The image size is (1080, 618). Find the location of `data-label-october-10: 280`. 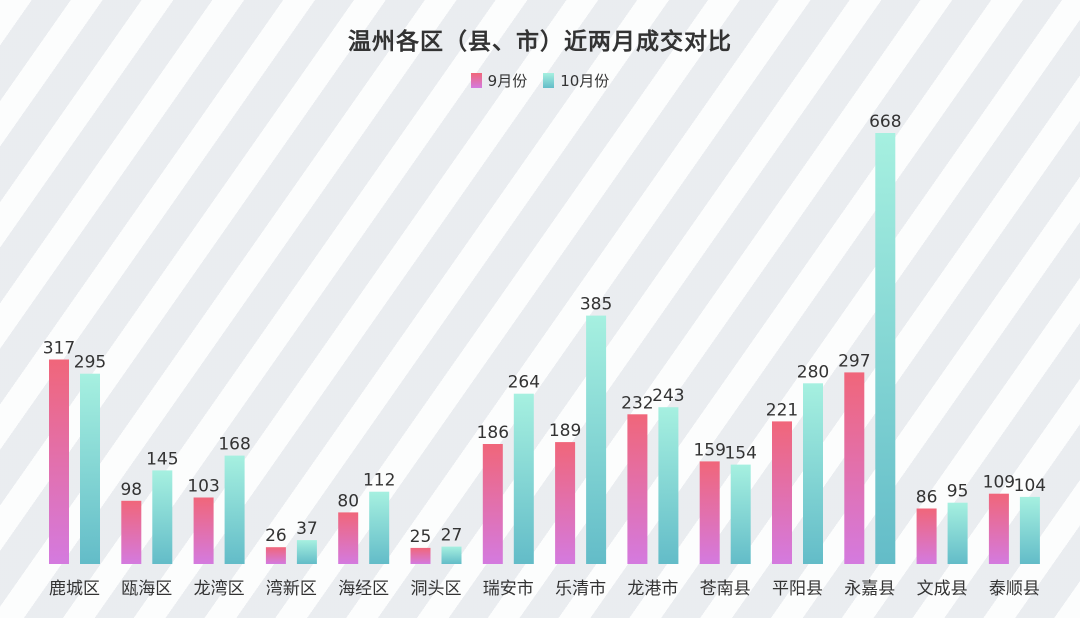

data-label-october-10: 280 is located at coordinates (813, 372).